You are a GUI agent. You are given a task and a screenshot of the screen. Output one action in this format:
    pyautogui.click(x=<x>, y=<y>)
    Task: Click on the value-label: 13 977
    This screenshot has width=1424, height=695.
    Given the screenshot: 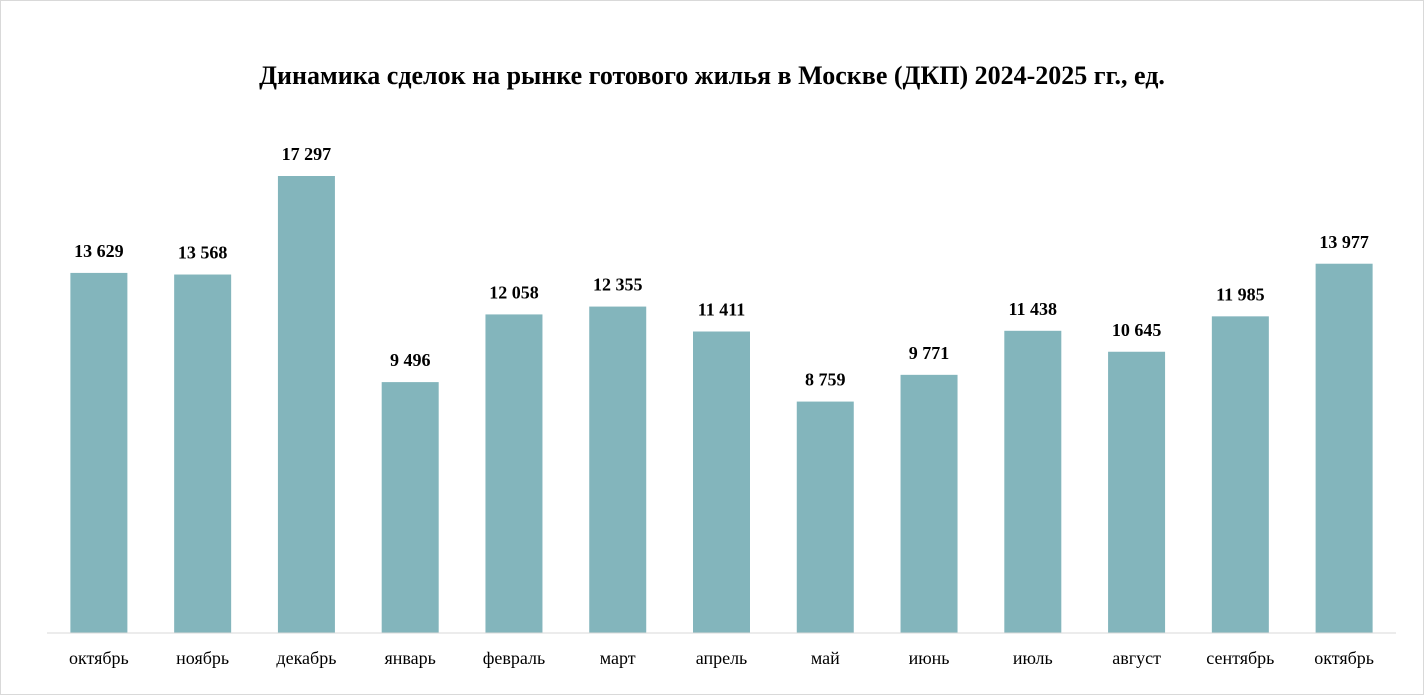 What is the action you would take?
    pyautogui.click(x=1344, y=242)
    